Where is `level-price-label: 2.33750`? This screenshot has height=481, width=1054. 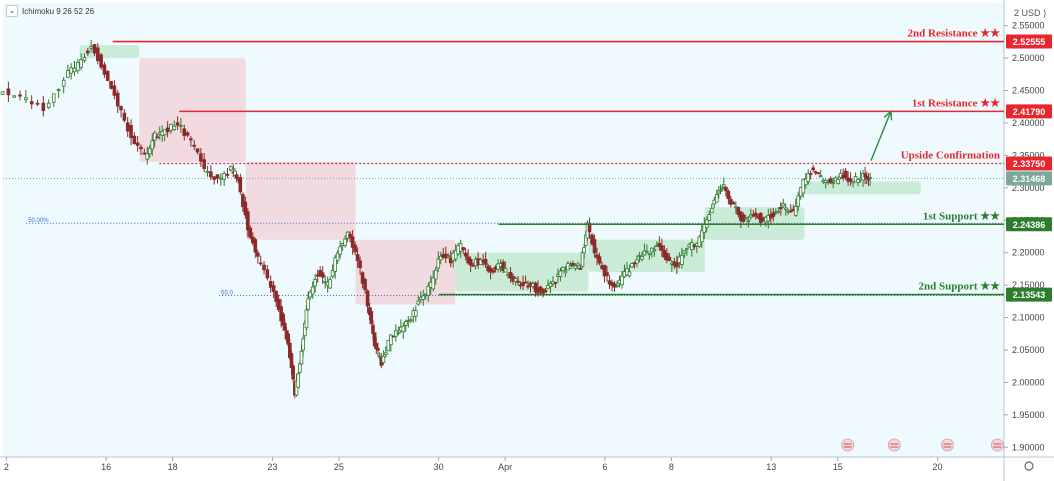
level-price-label: 2.33750 is located at coordinates (1029, 164).